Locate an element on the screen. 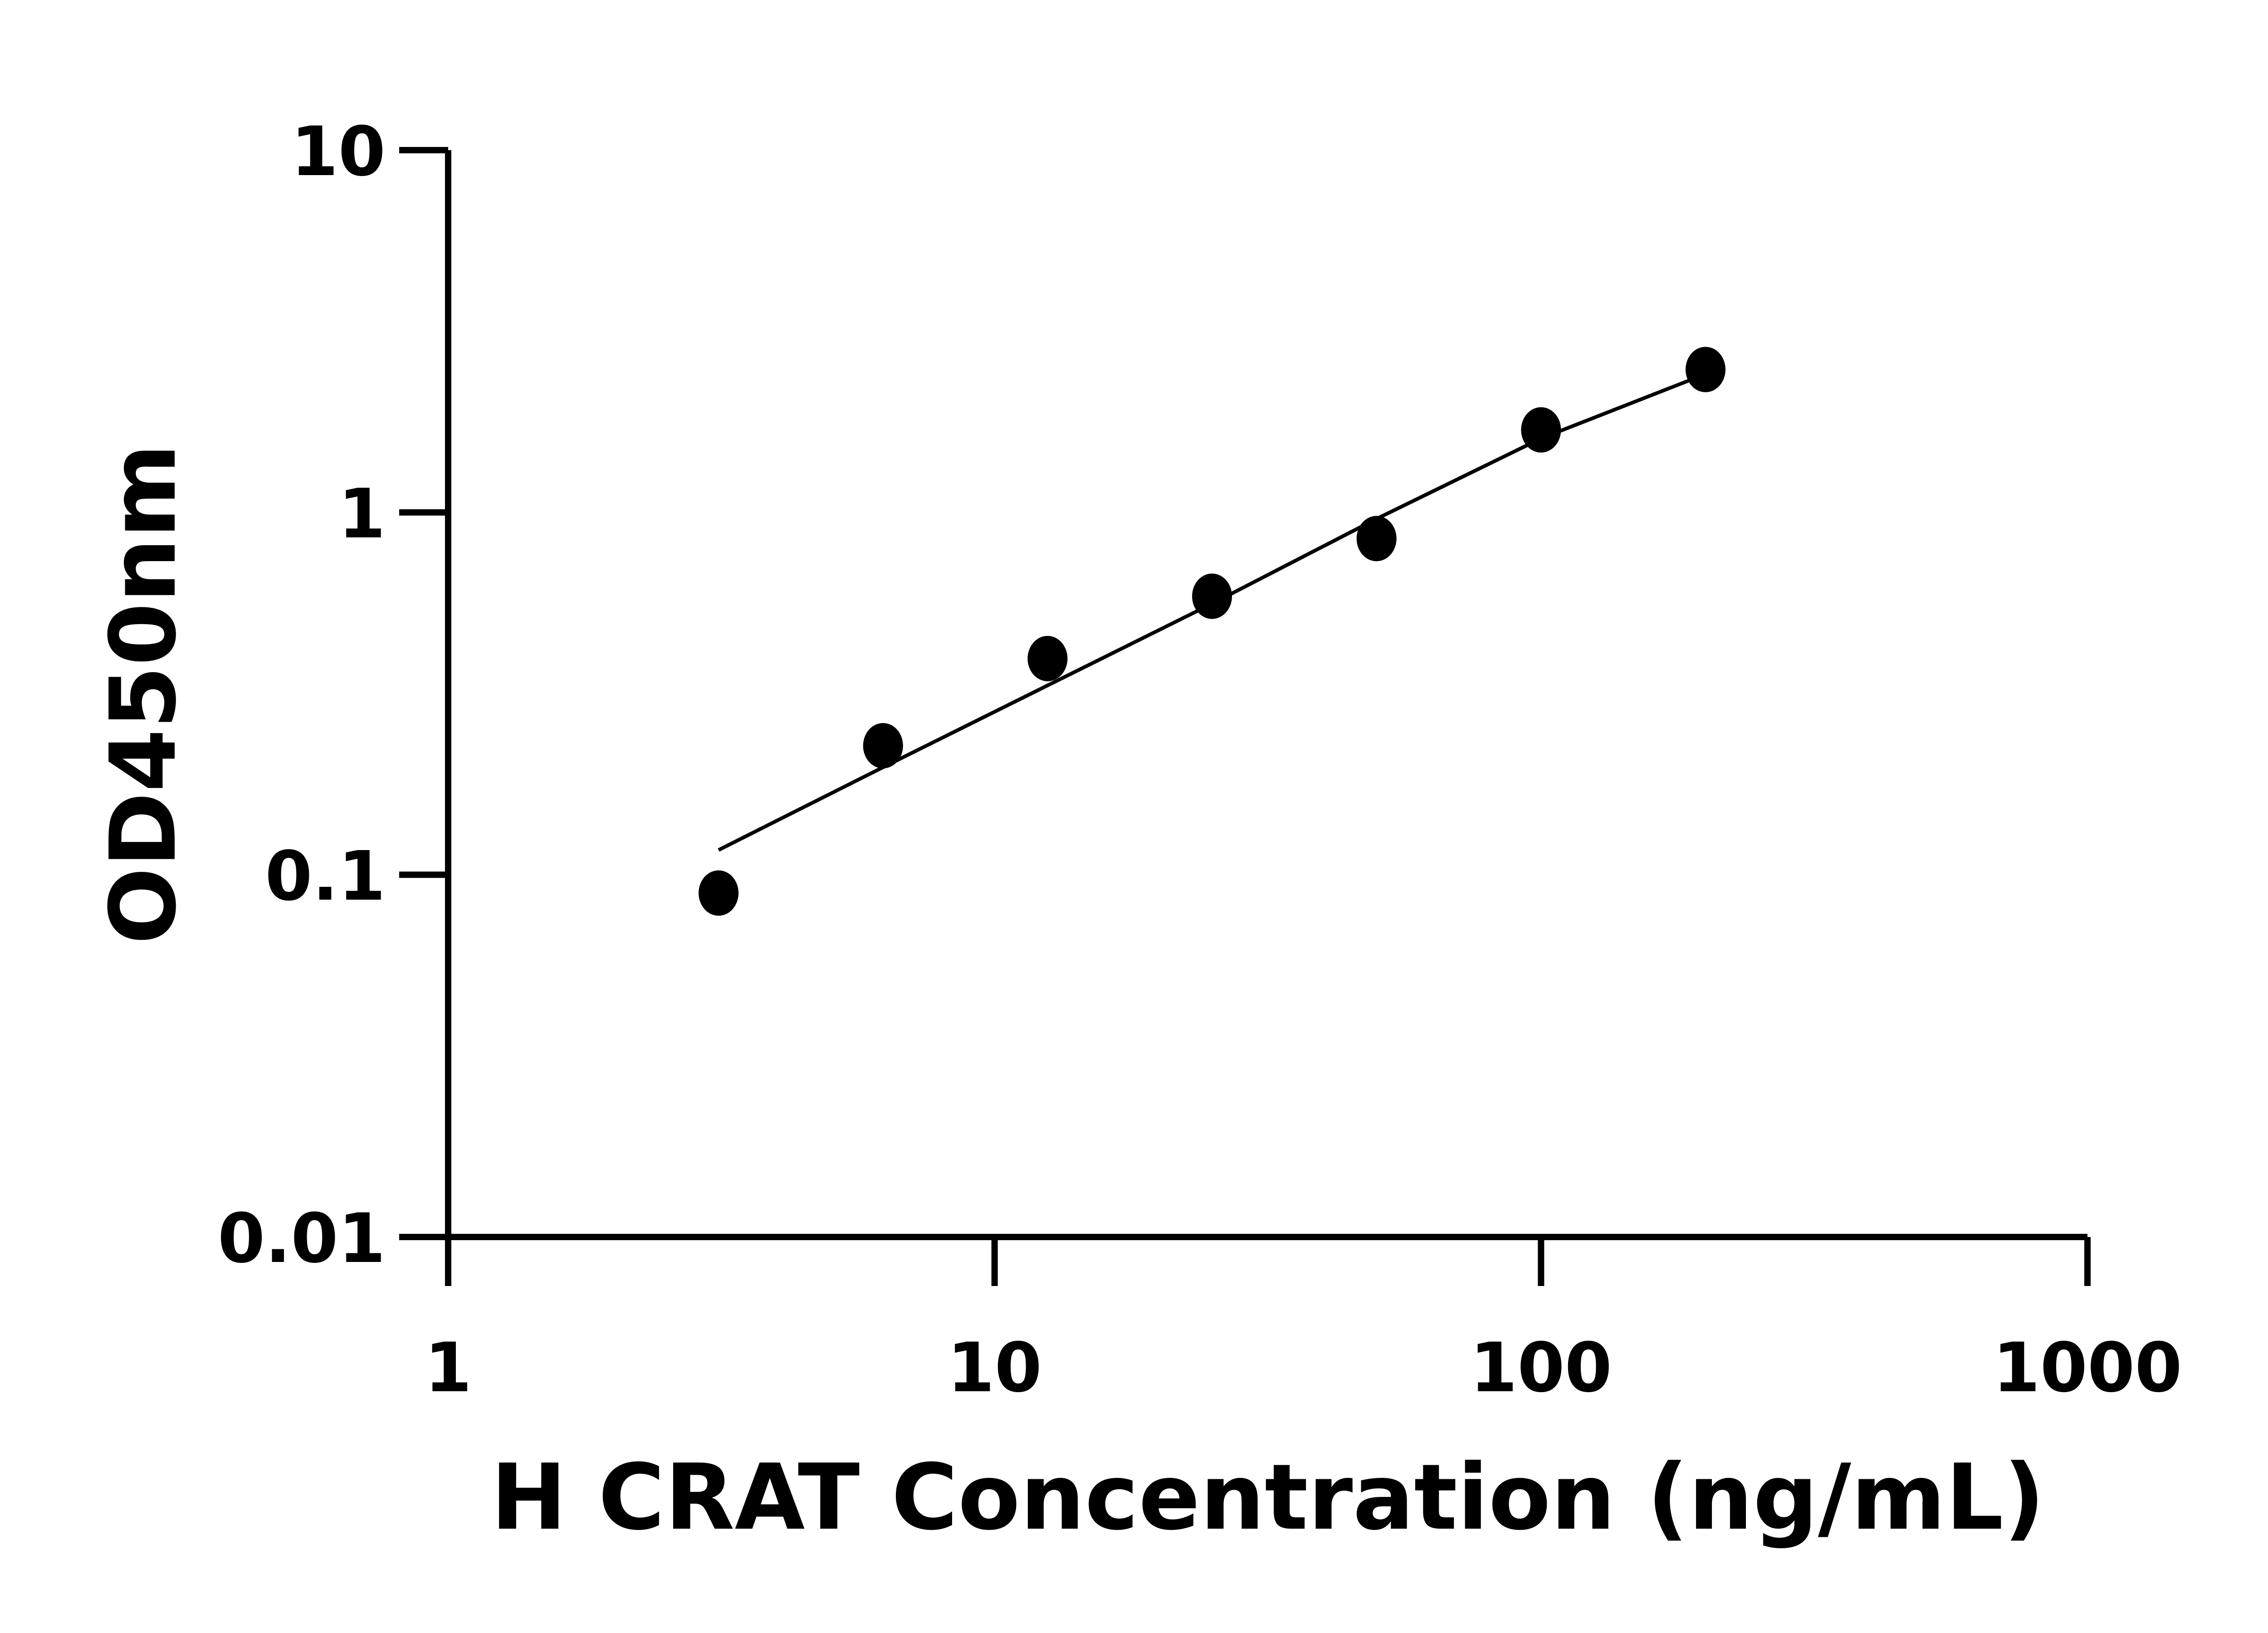 The width and height of the screenshot is (2268, 1633). x-tick-label: 100 is located at coordinates (1541, 1368).